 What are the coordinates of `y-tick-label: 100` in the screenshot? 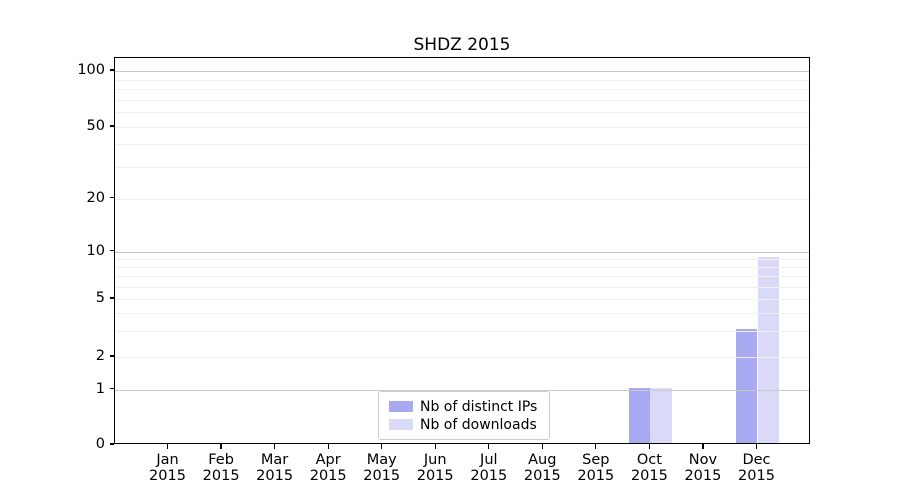 It's located at (91, 70).